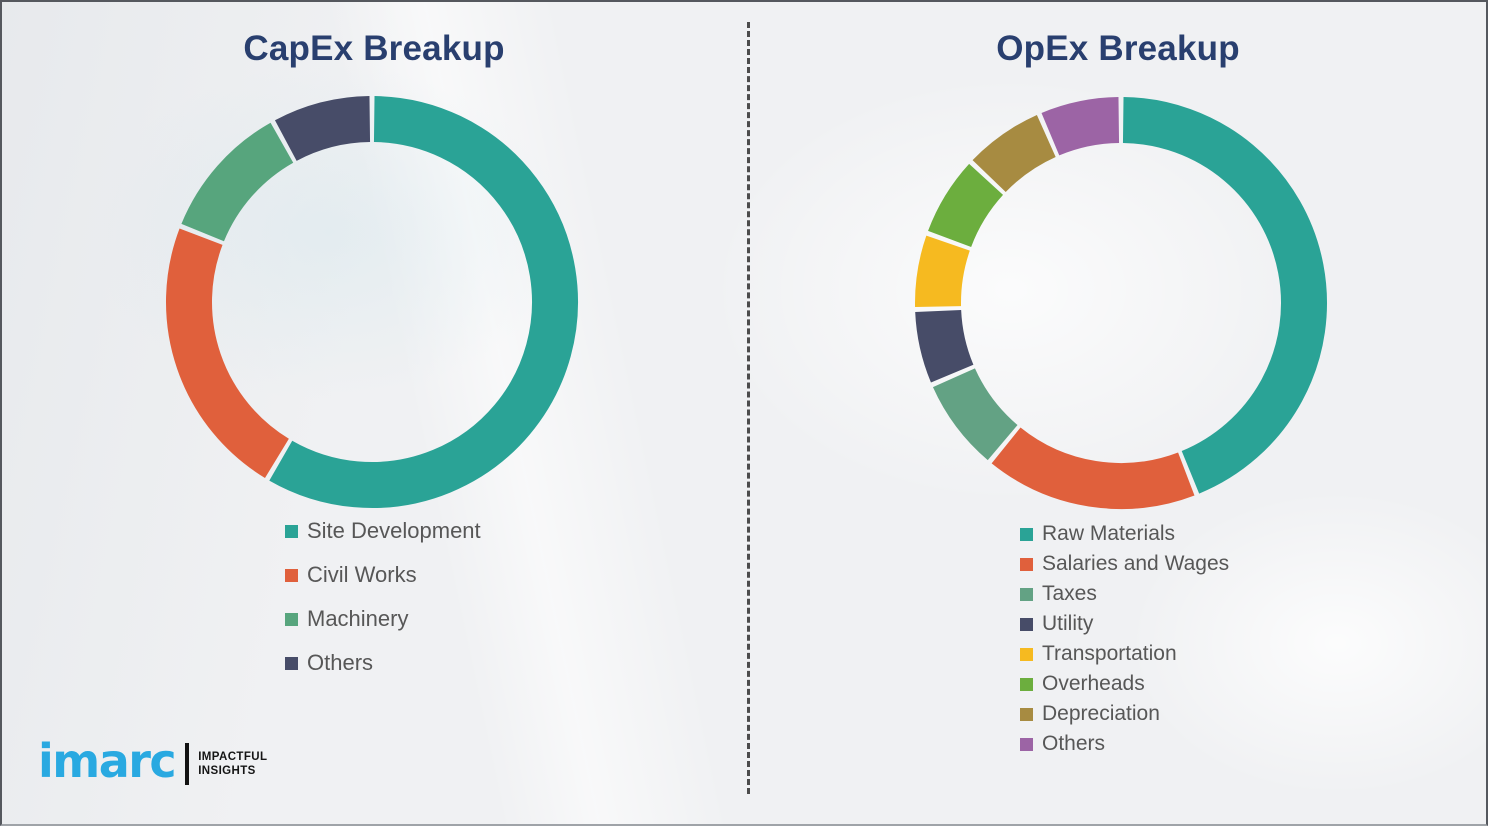 This screenshot has width=1488, height=836. I want to click on legend-label: Transportation, so click(1109, 653).